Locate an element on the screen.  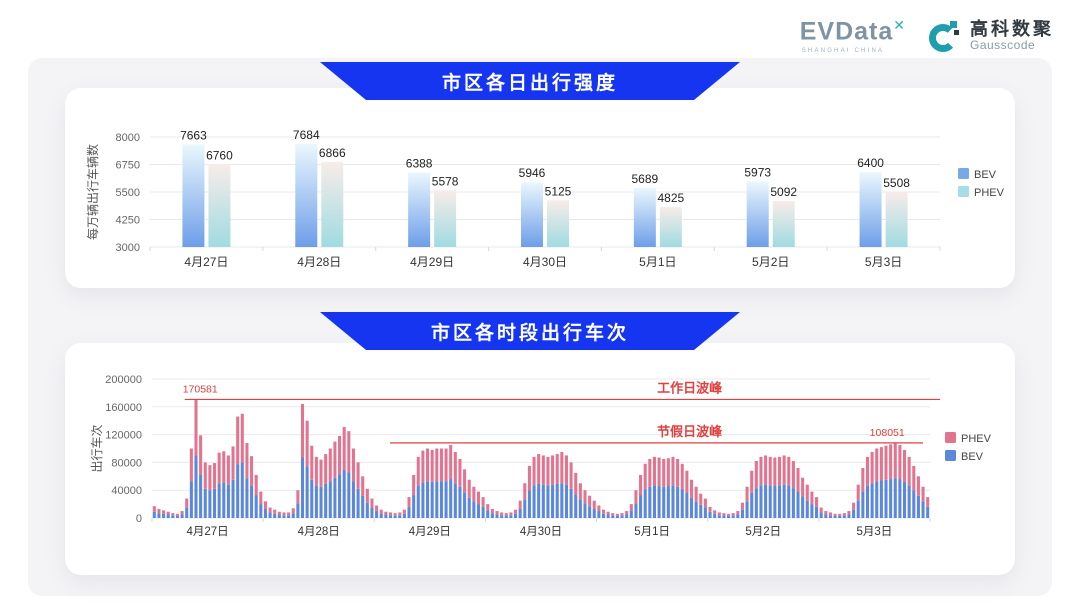
bar-value-label: 5508 is located at coordinates (896, 183).